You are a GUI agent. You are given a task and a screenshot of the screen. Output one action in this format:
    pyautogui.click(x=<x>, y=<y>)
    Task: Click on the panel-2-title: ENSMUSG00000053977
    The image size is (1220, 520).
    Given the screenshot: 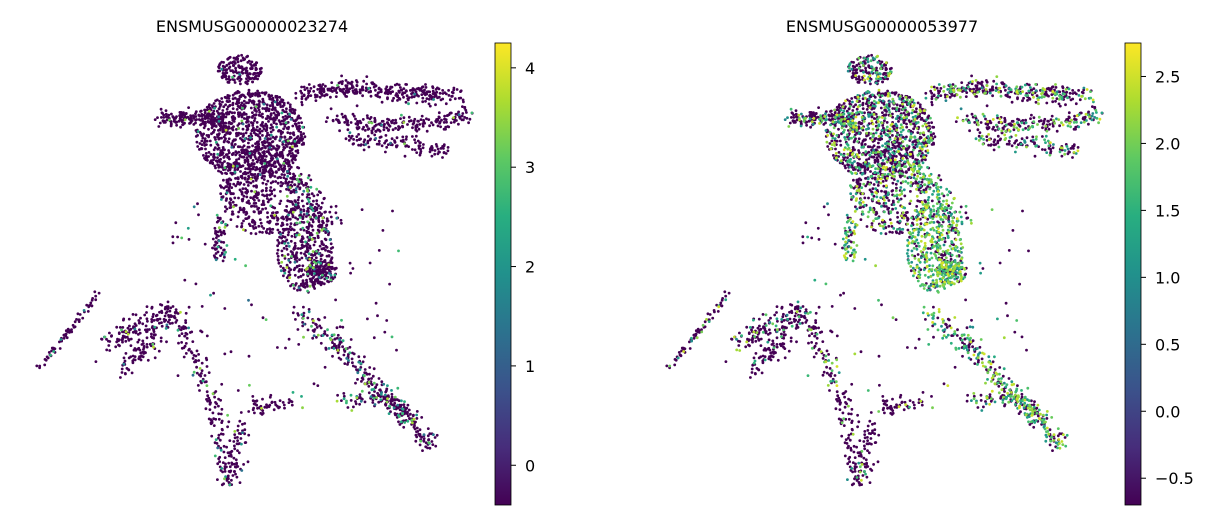 What is the action you would take?
    pyautogui.click(x=882, y=26)
    